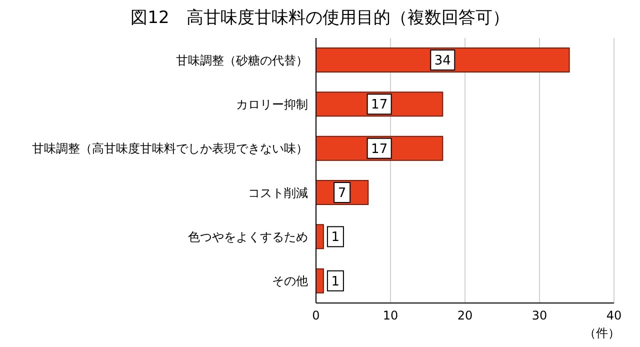  I want to click on y-tick-label: カロリー抑制, so click(272, 105).